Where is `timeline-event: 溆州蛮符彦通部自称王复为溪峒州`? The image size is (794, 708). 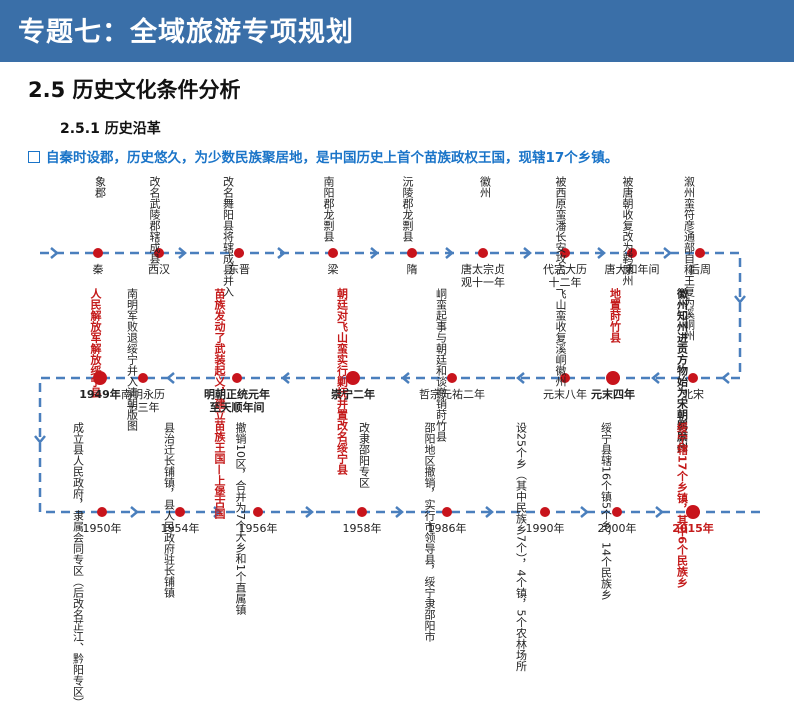 timeline-event: 溆州蛮符彦通部自称王复为溪峒州 is located at coordinates (689, 258).